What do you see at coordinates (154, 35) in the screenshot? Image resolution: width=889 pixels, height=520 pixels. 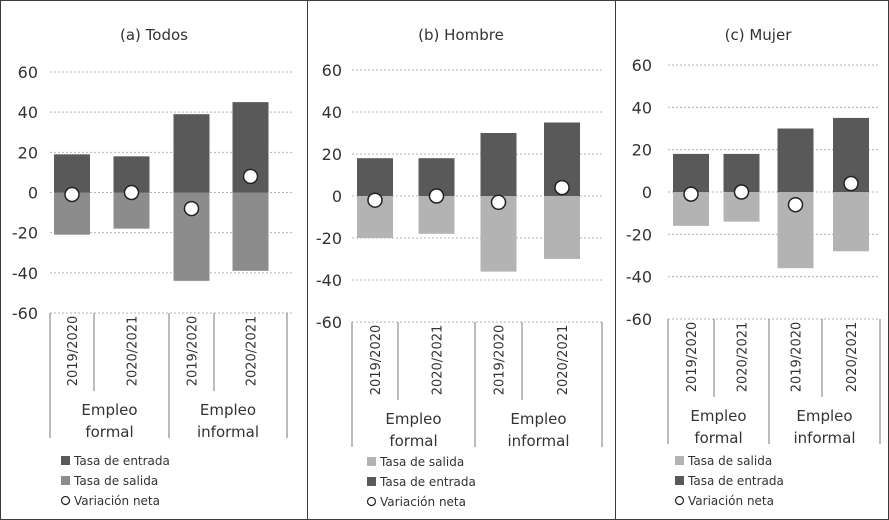 I see `chart-title: (a) Todos` at bounding box center [154, 35].